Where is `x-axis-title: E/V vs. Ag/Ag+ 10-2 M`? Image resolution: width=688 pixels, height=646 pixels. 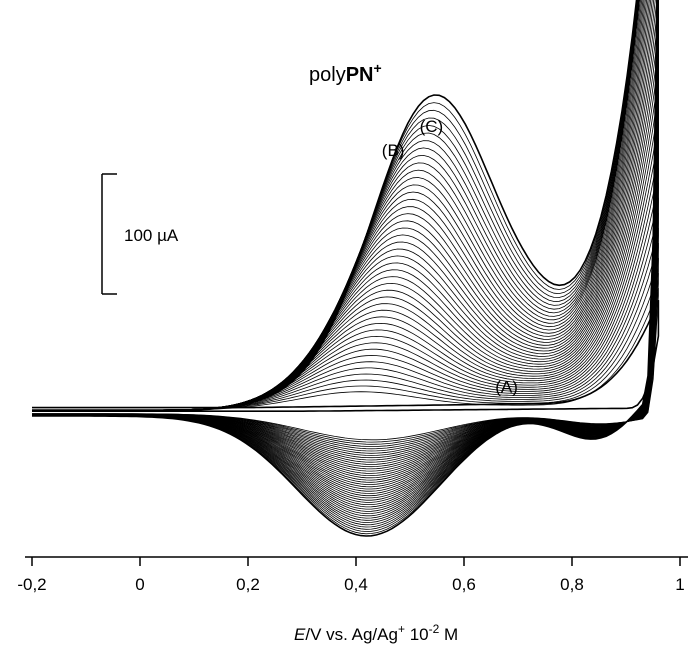
x-axis-title: E/V vs. Ag/Ag+ 10-2 M is located at coordinates (376, 633).